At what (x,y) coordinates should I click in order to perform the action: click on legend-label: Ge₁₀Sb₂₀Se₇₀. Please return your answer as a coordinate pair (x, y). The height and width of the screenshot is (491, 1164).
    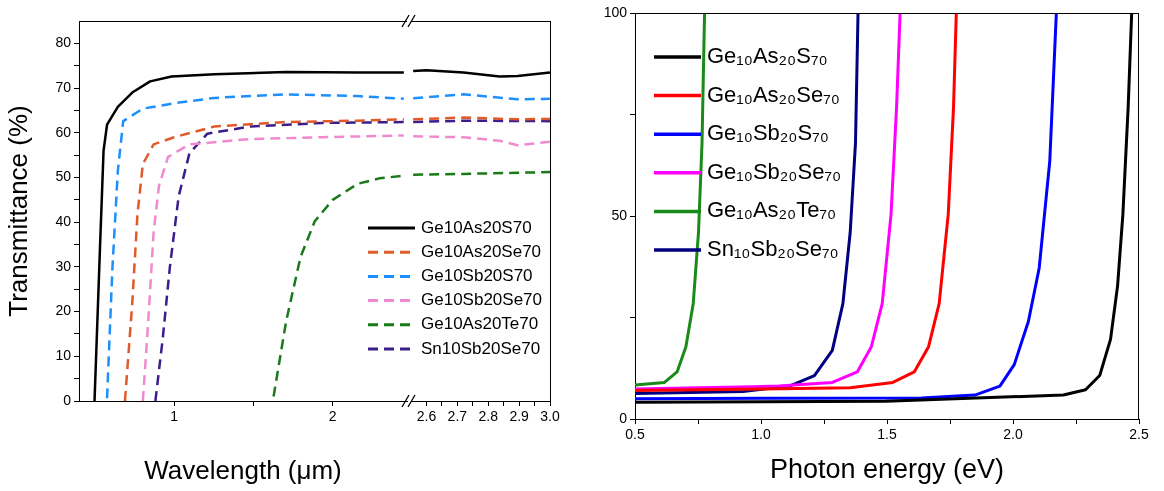
    Looking at the image, I should click on (774, 171).